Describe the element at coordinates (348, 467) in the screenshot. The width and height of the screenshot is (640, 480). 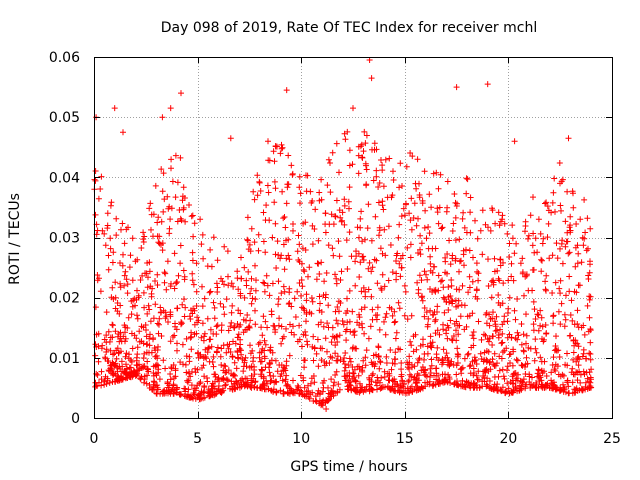
I see `x-axis-label: GPS time / hours` at that location.